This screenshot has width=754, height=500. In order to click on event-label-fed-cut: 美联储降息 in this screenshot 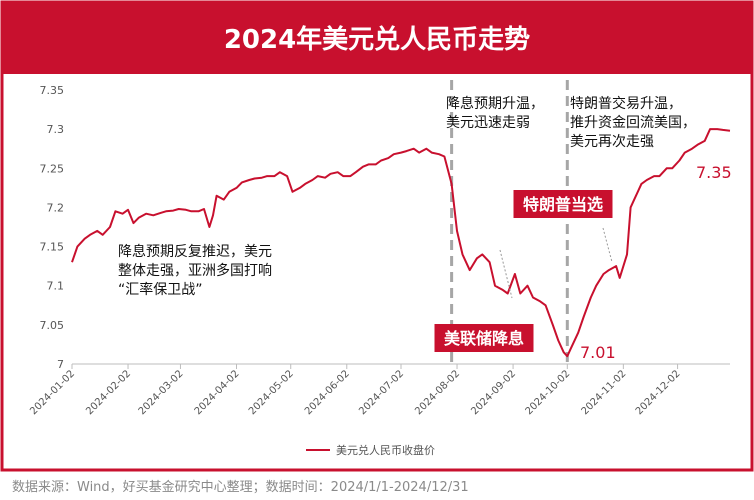, I will do `click(484, 338)`.